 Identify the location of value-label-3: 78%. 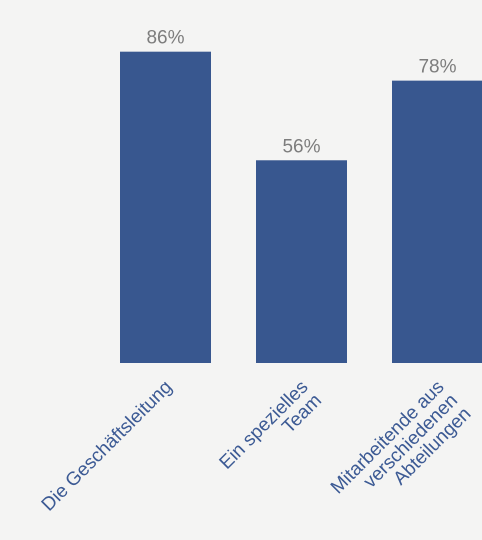
(437, 67).